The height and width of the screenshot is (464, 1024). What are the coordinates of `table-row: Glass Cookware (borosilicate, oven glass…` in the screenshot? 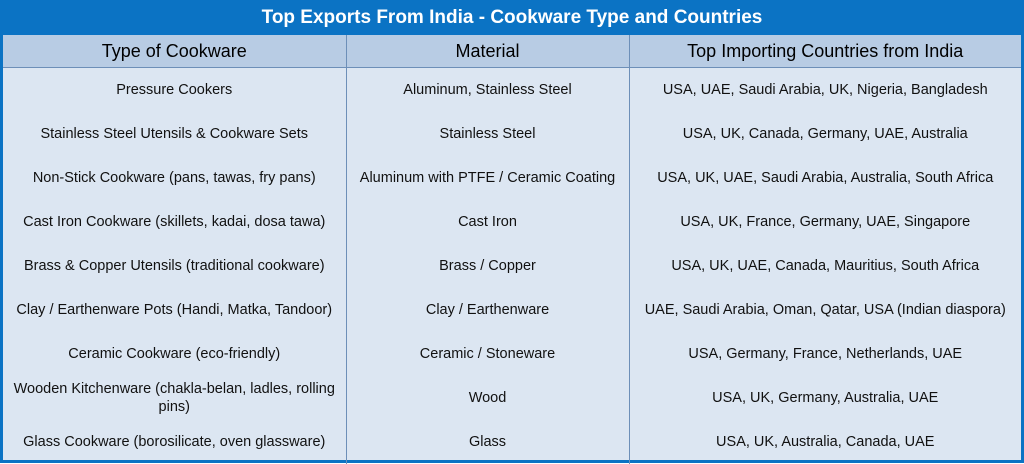 It's located at (512, 442).